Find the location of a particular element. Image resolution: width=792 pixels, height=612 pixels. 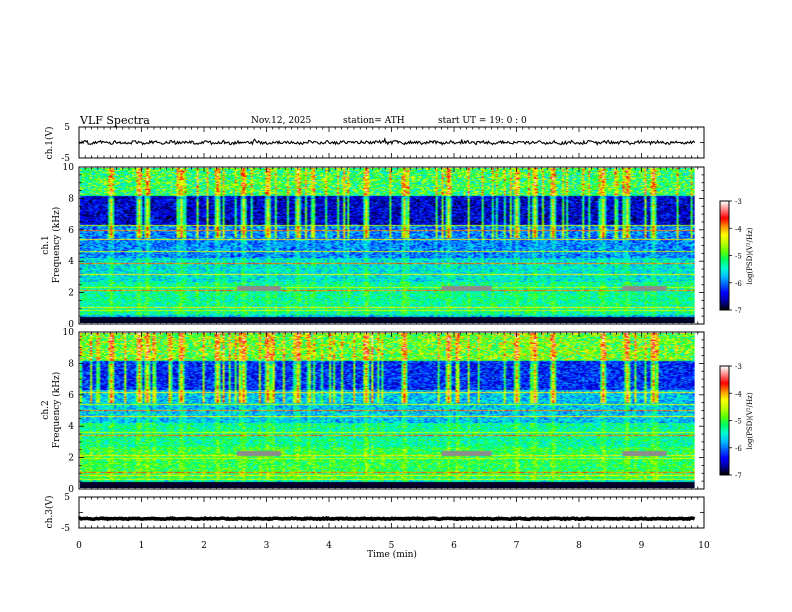

x-tick-label: 8 is located at coordinates (579, 546).